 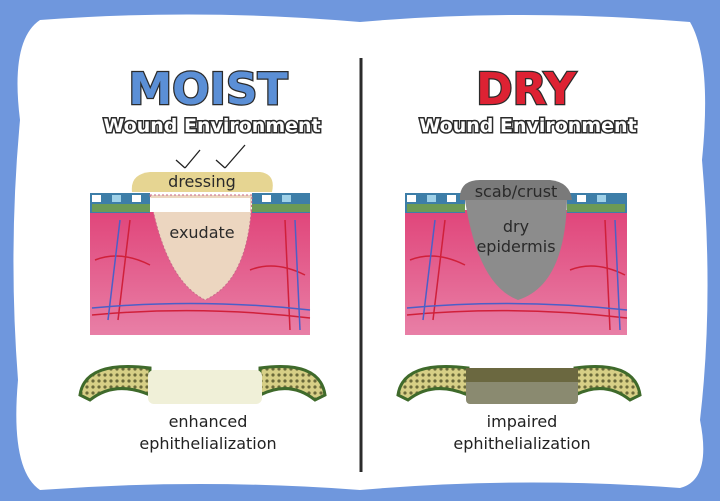 I want to click on scab-label: scab/crust, so click(x=516, y=191).